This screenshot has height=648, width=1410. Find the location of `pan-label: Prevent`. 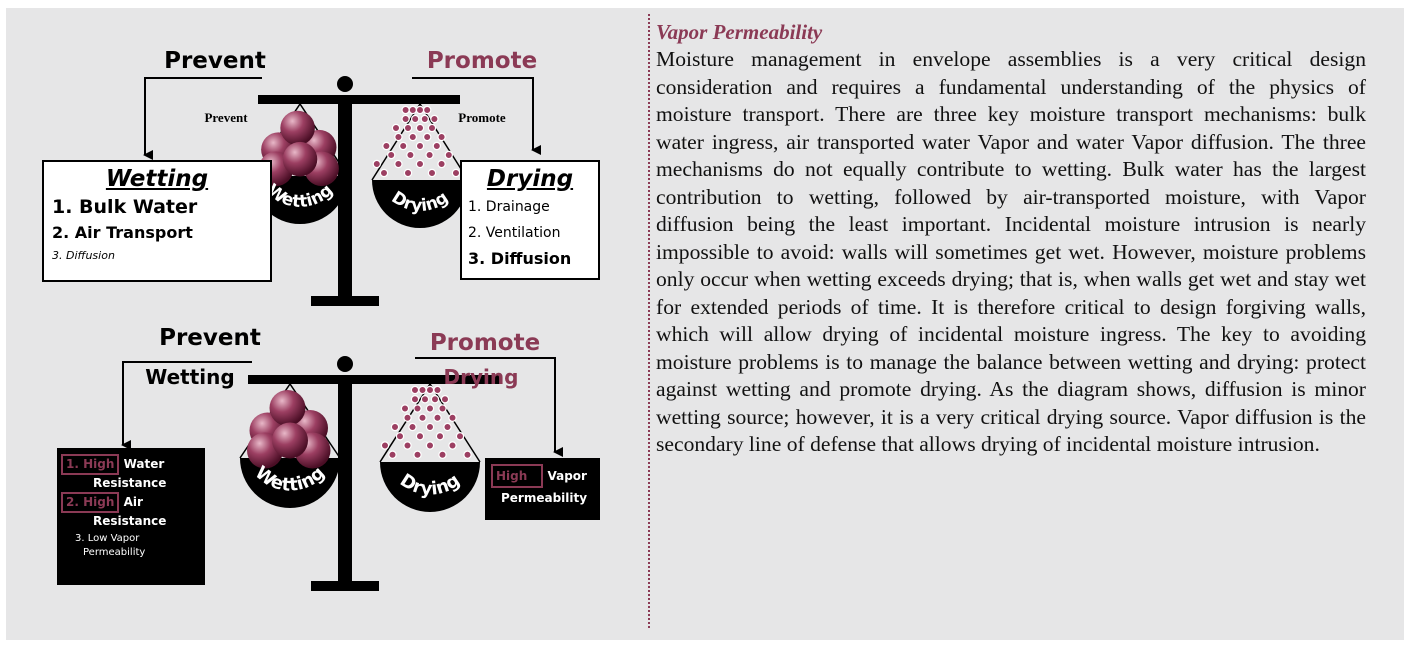

pan-label: Prevent is located at coordinates (226, 117).